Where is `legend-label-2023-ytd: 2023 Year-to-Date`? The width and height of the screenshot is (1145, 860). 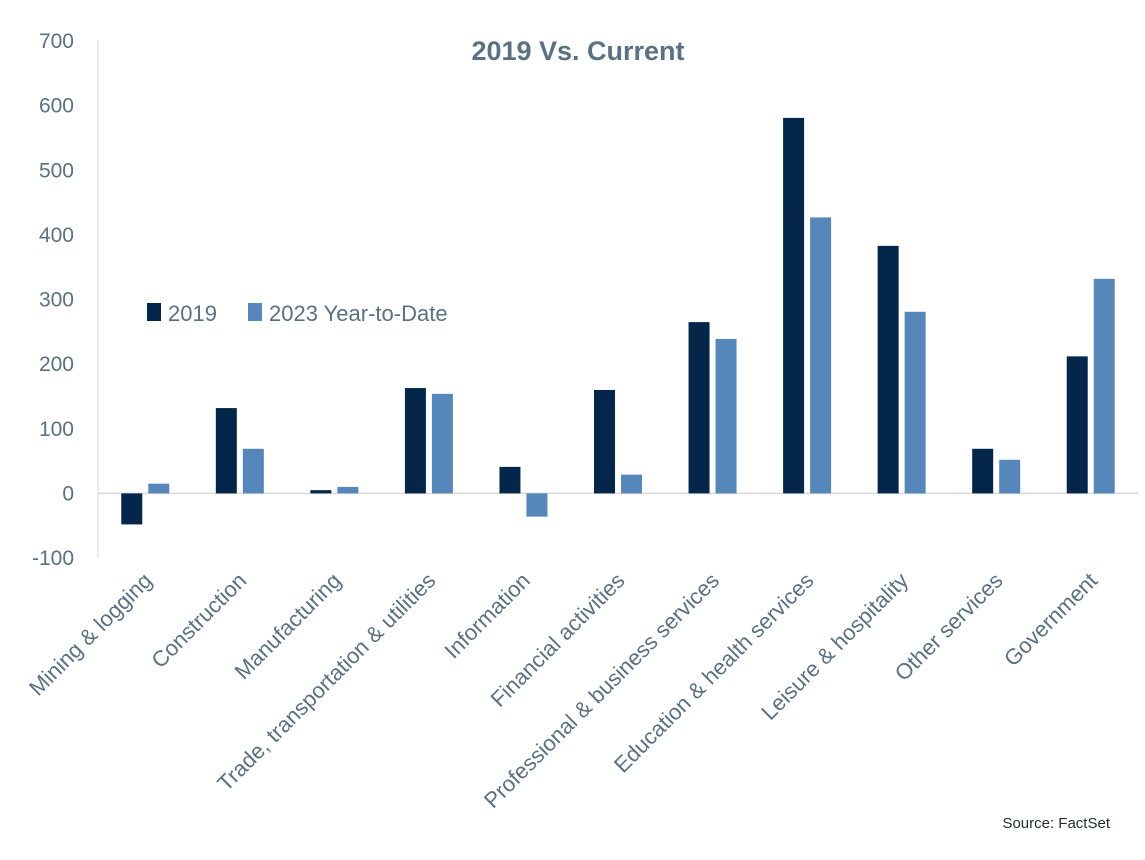
legend-label-2023-ytd: 2023 Year-to-Date is located at coordinates (358, 313).